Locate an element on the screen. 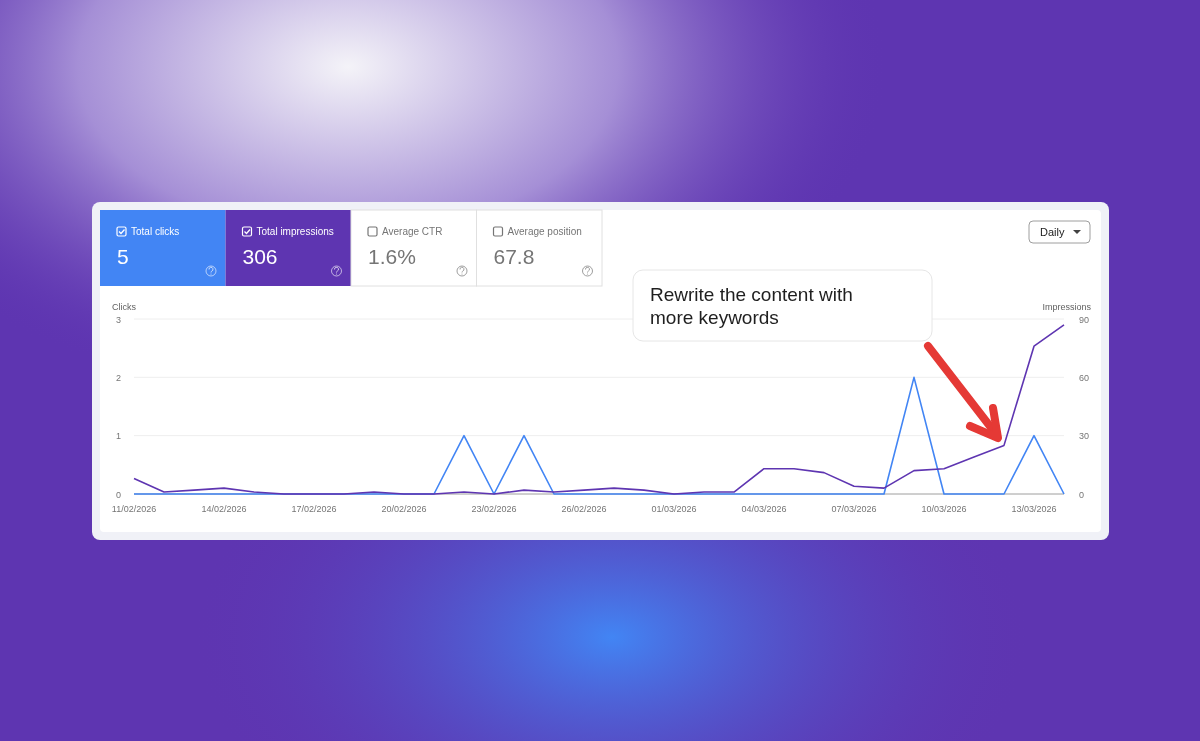 The image size is (1200, 741). category-label: Total clicks is located at coordinates (155, 231).